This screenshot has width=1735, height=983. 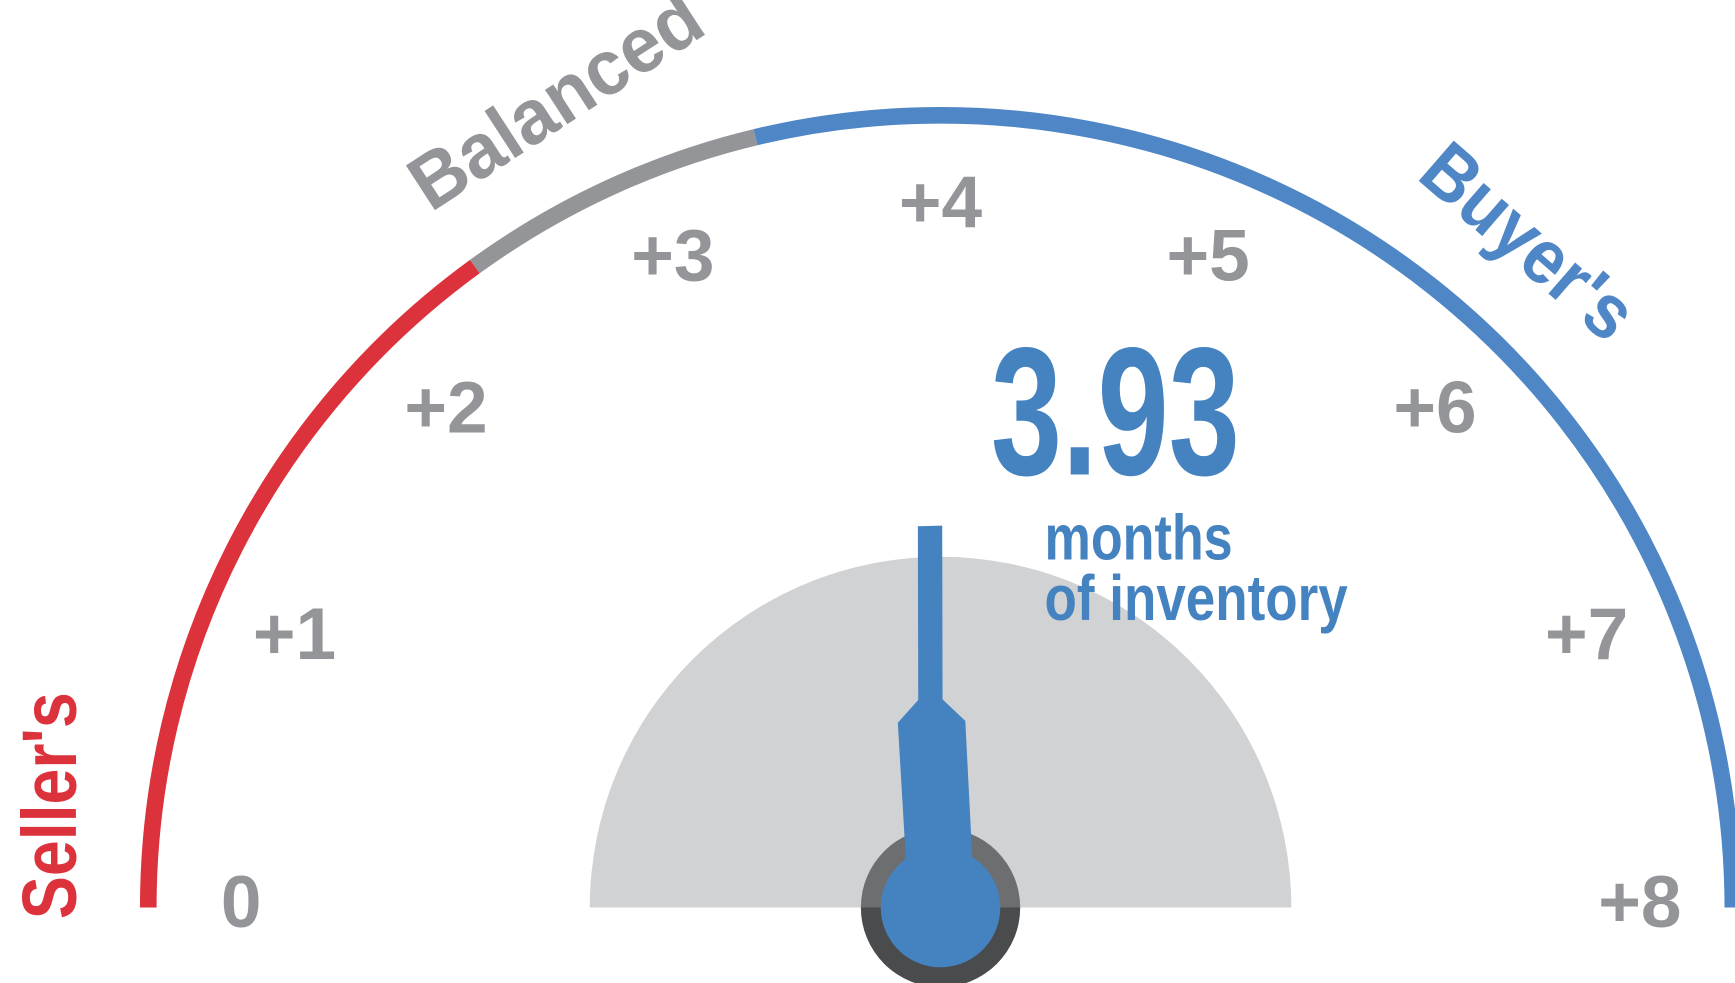 I want to click on tick-label: +3, so click(x=672, y=256).